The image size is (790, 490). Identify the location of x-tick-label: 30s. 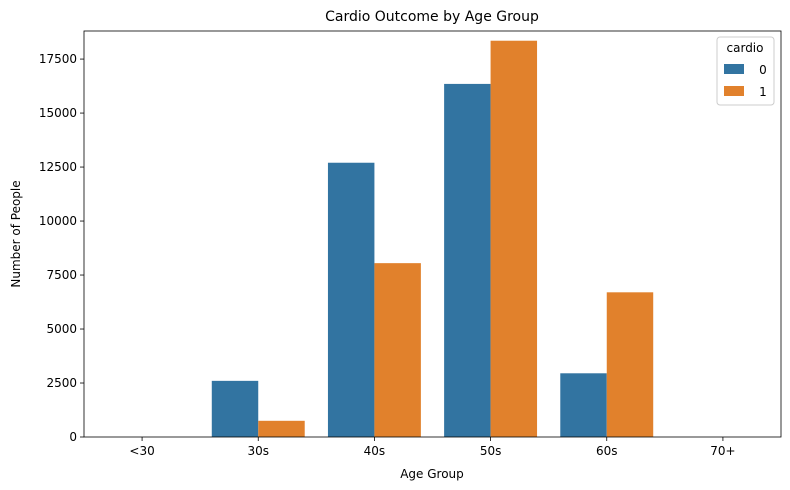
(258, 451).